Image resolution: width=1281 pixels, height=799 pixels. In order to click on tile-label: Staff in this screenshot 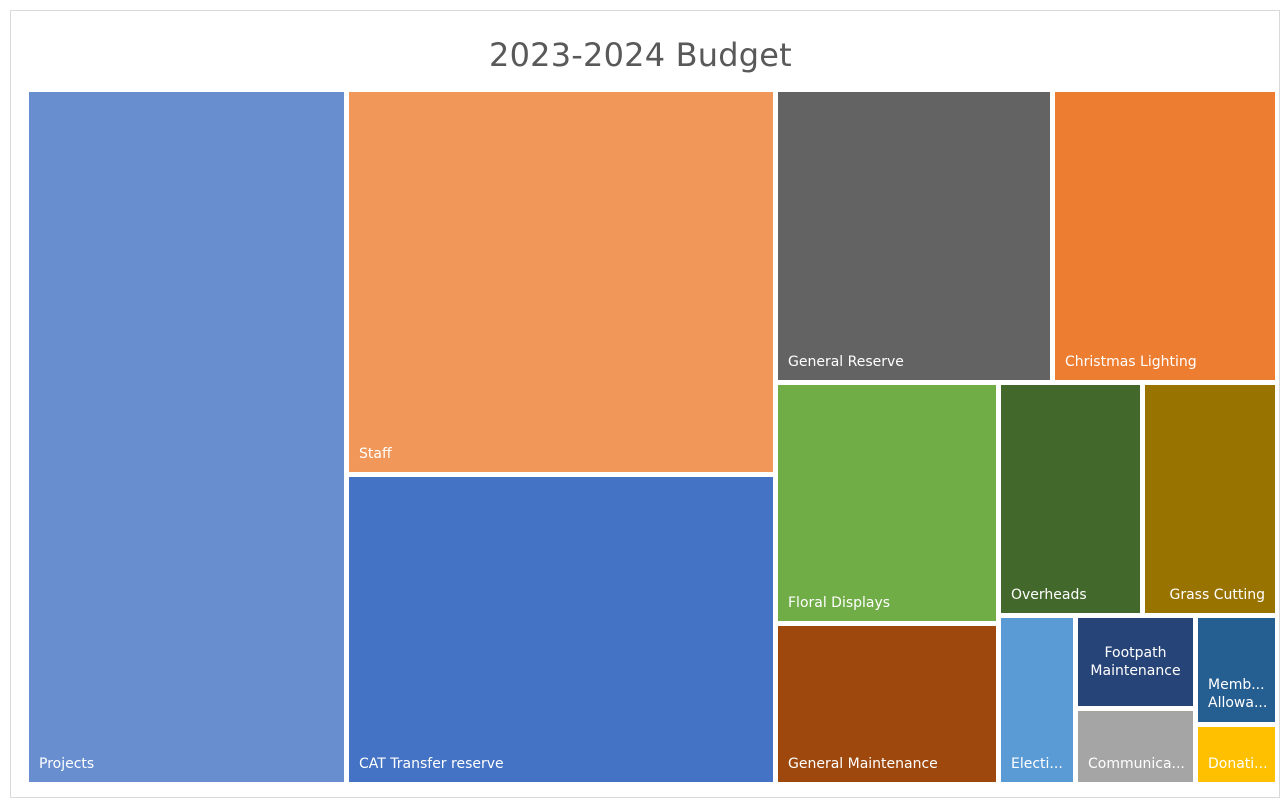, I will do `click(375, 454)`.